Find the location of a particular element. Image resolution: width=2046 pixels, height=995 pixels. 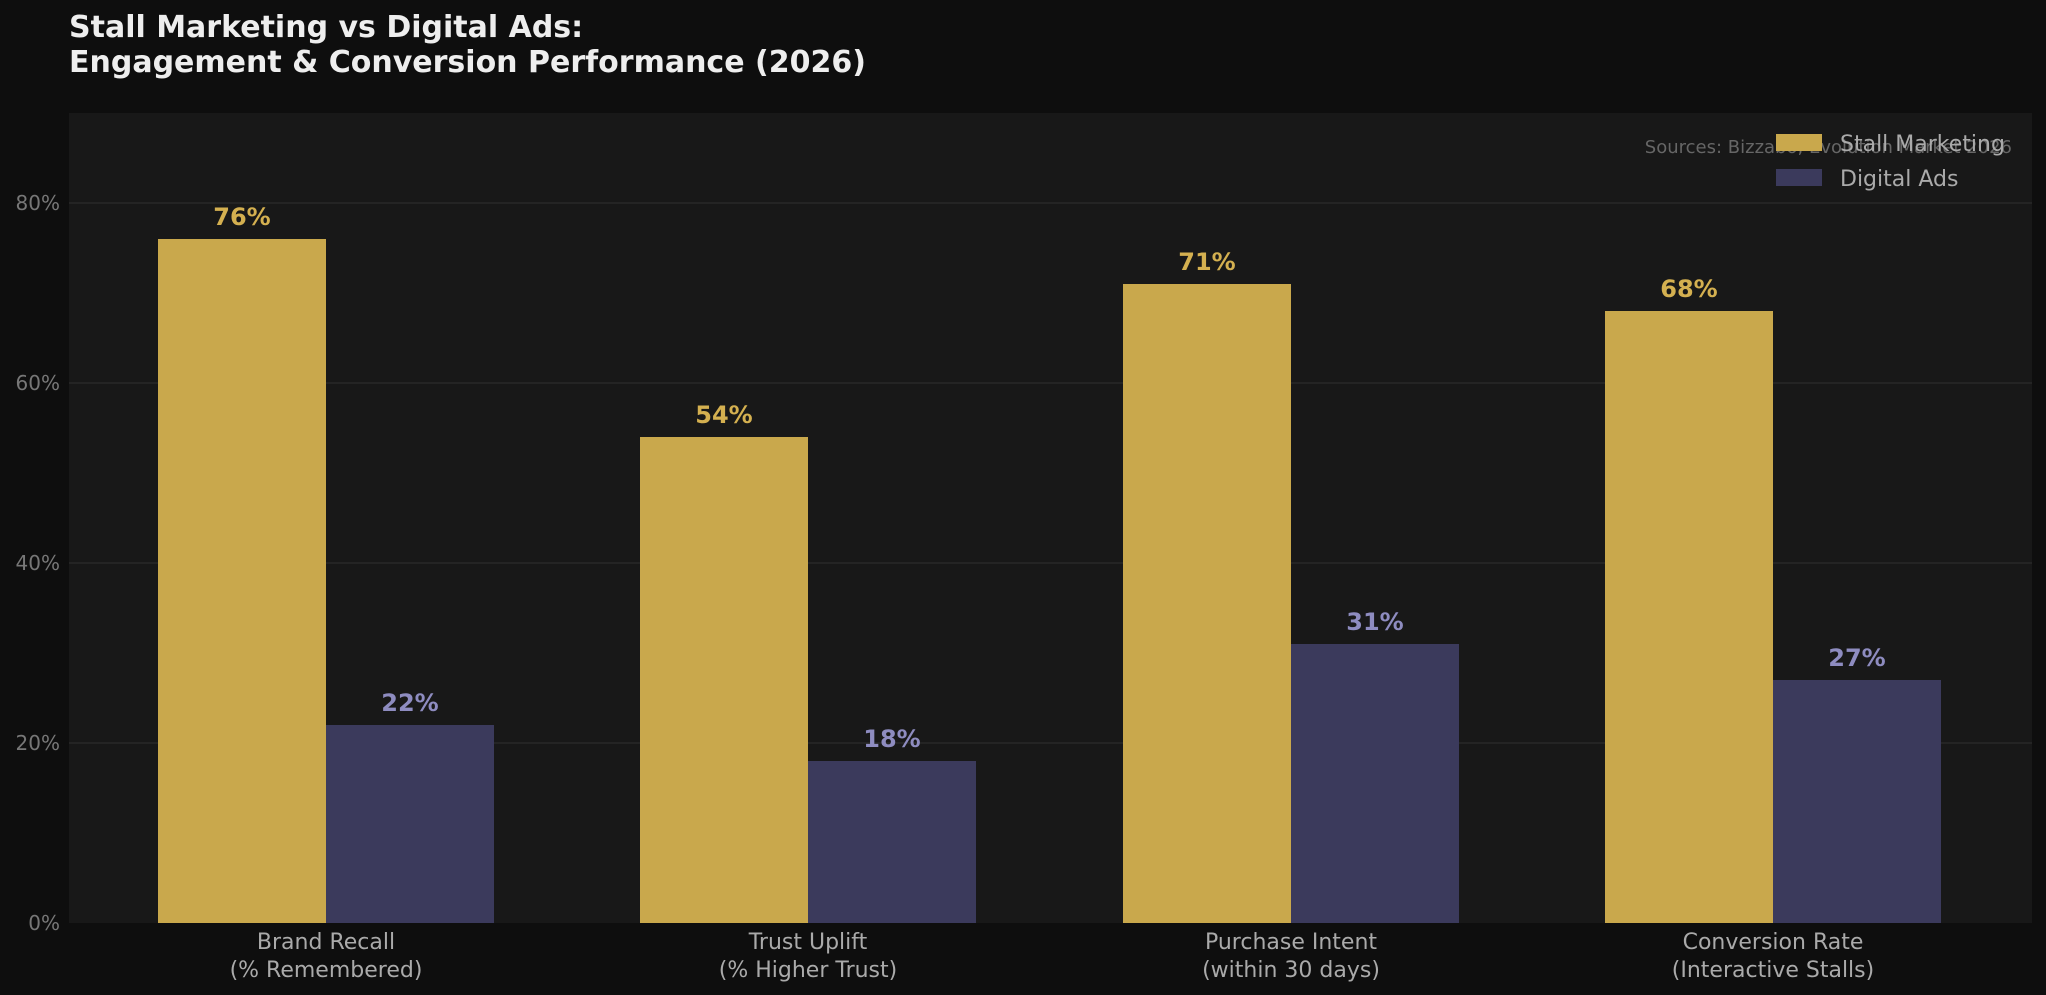

y-tick-label: 80% is located at coordinates (38, 203).